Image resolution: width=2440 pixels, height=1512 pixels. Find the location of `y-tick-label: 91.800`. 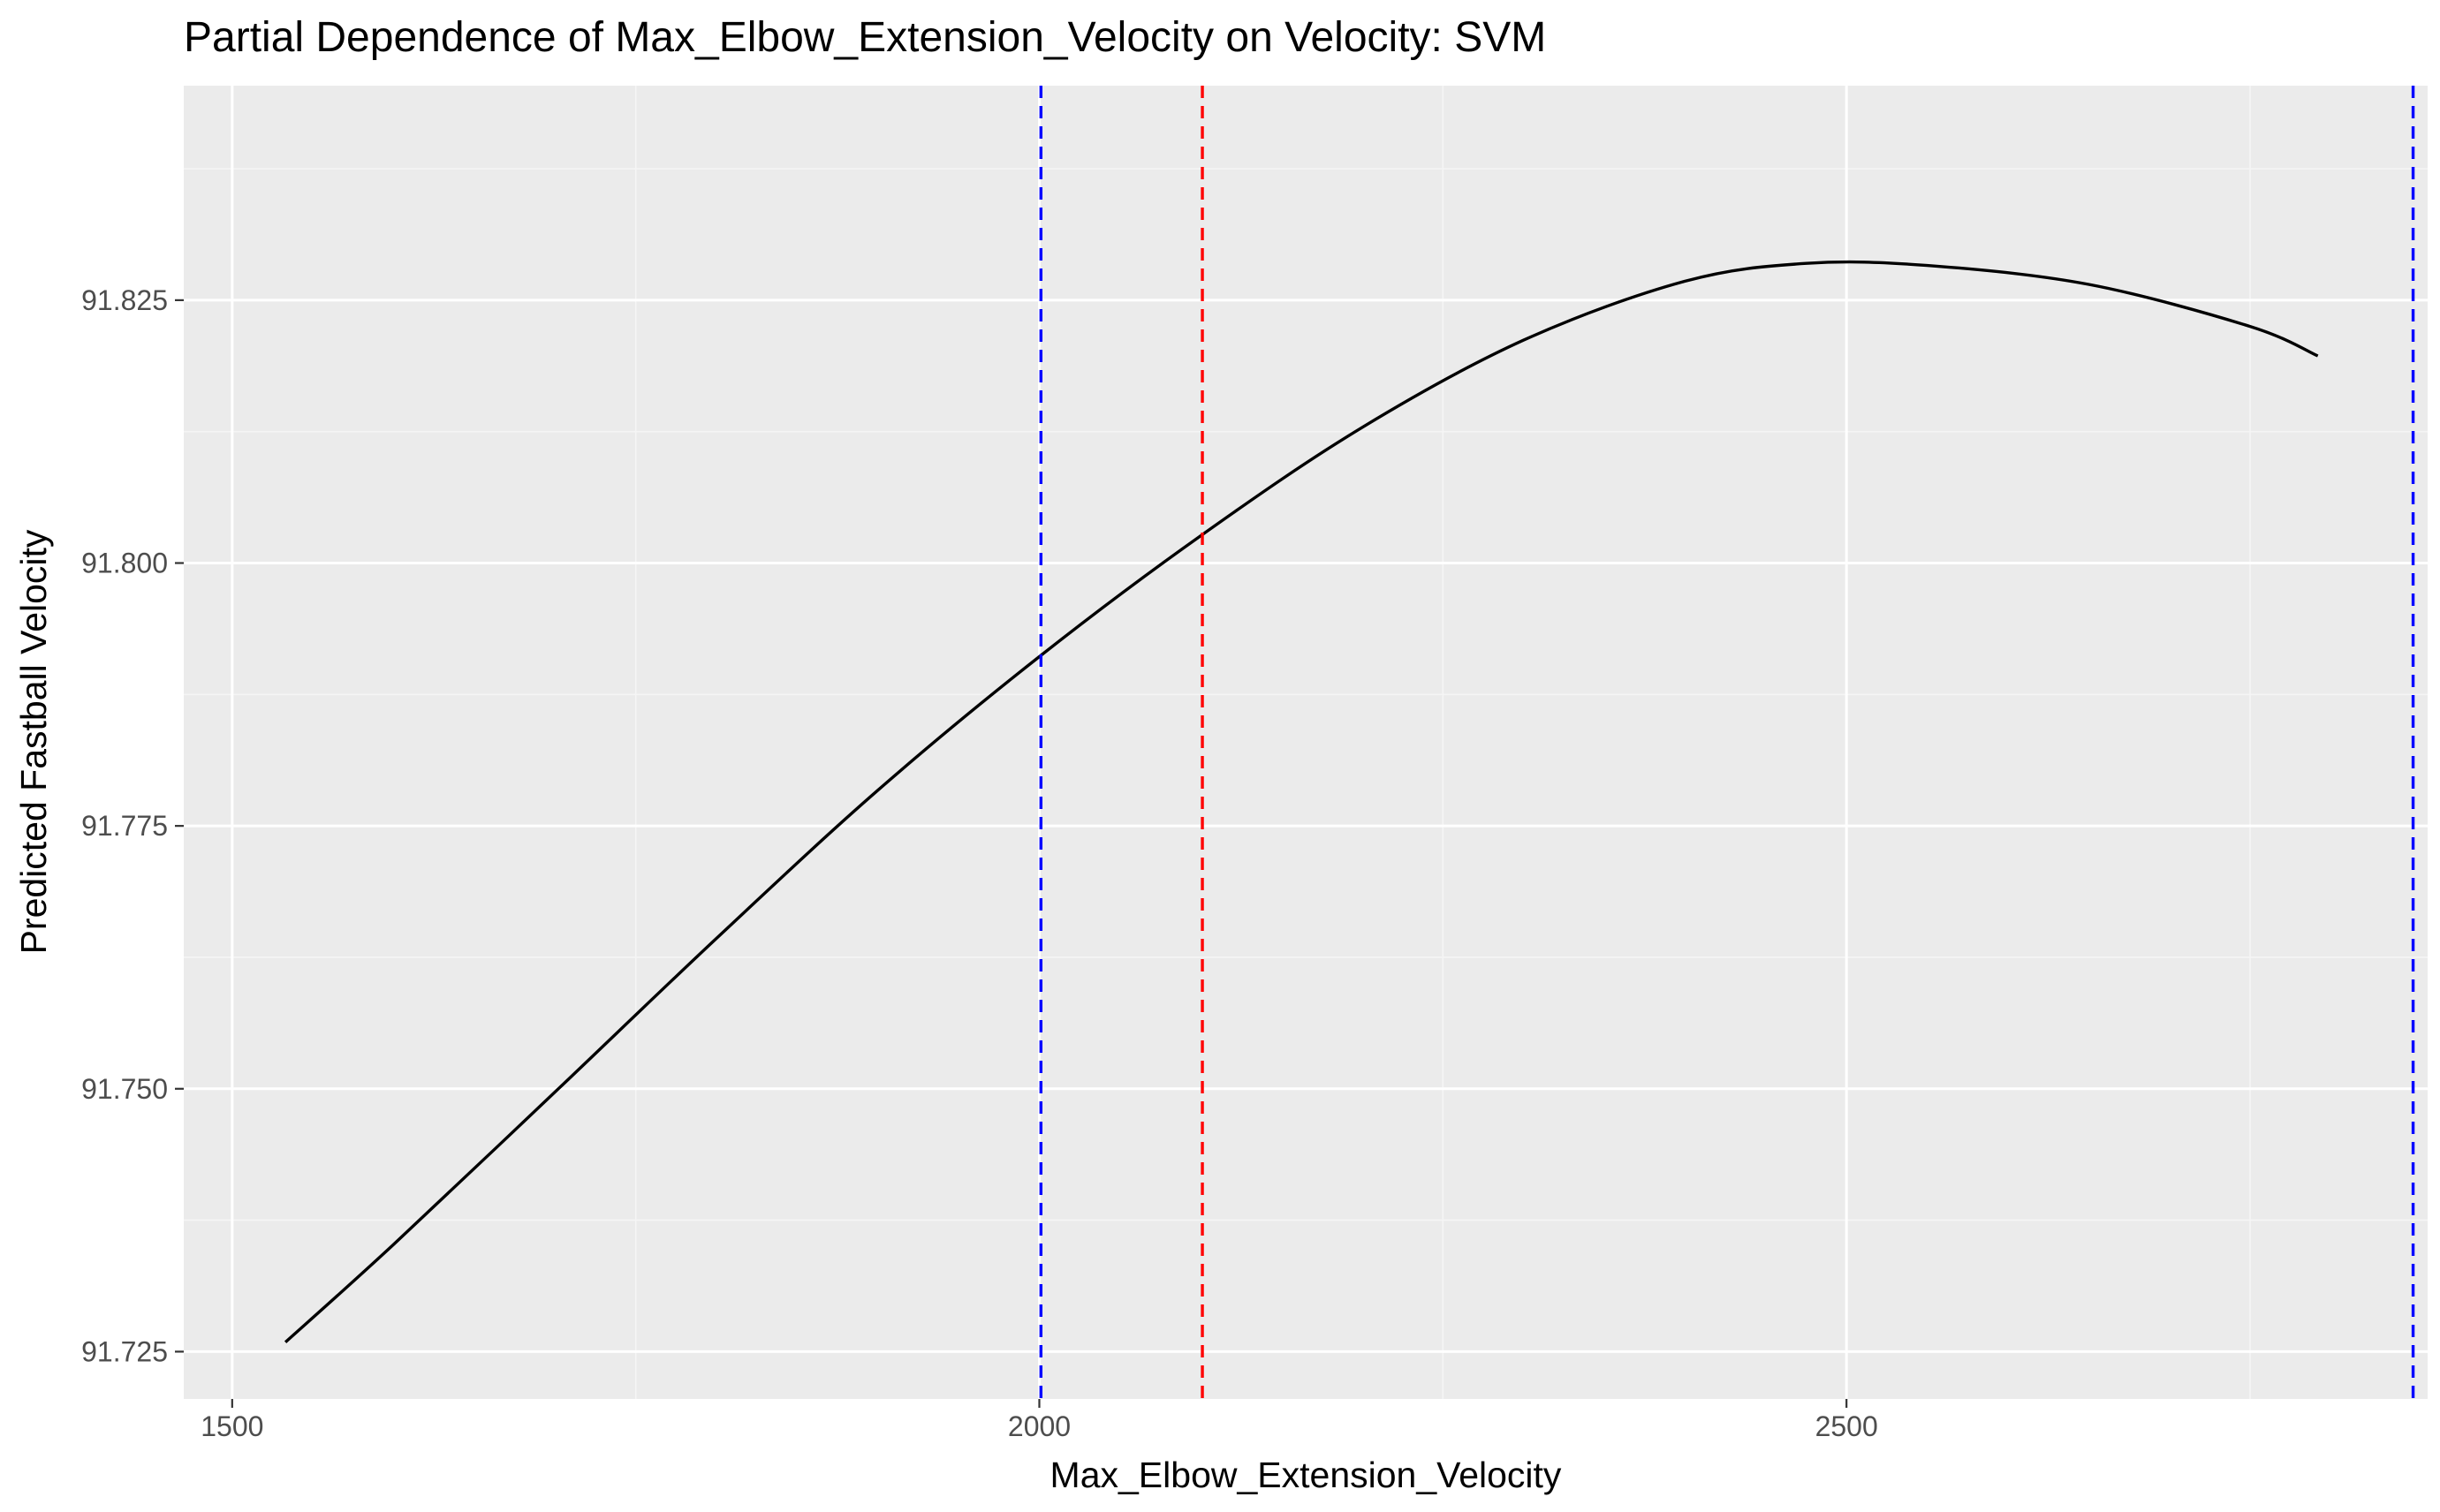

y-tick-label: 91.800 is located at coordinates (124, 563).